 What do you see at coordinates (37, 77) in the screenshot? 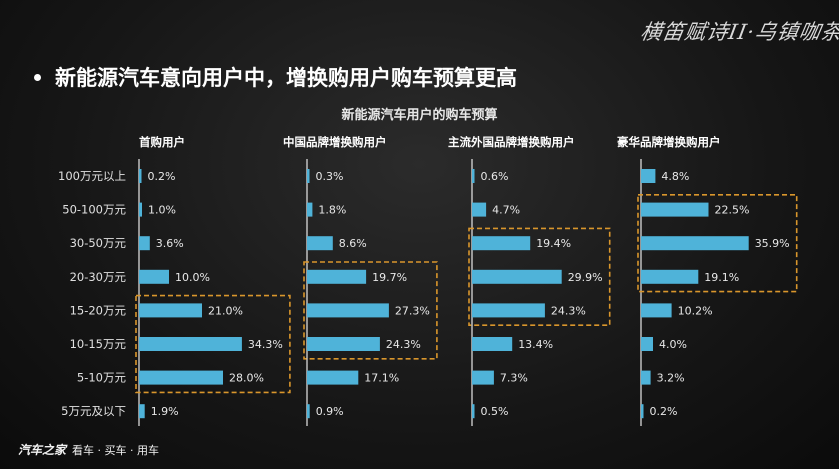
I see `bullet-icon` at bounding box center [37, 77].